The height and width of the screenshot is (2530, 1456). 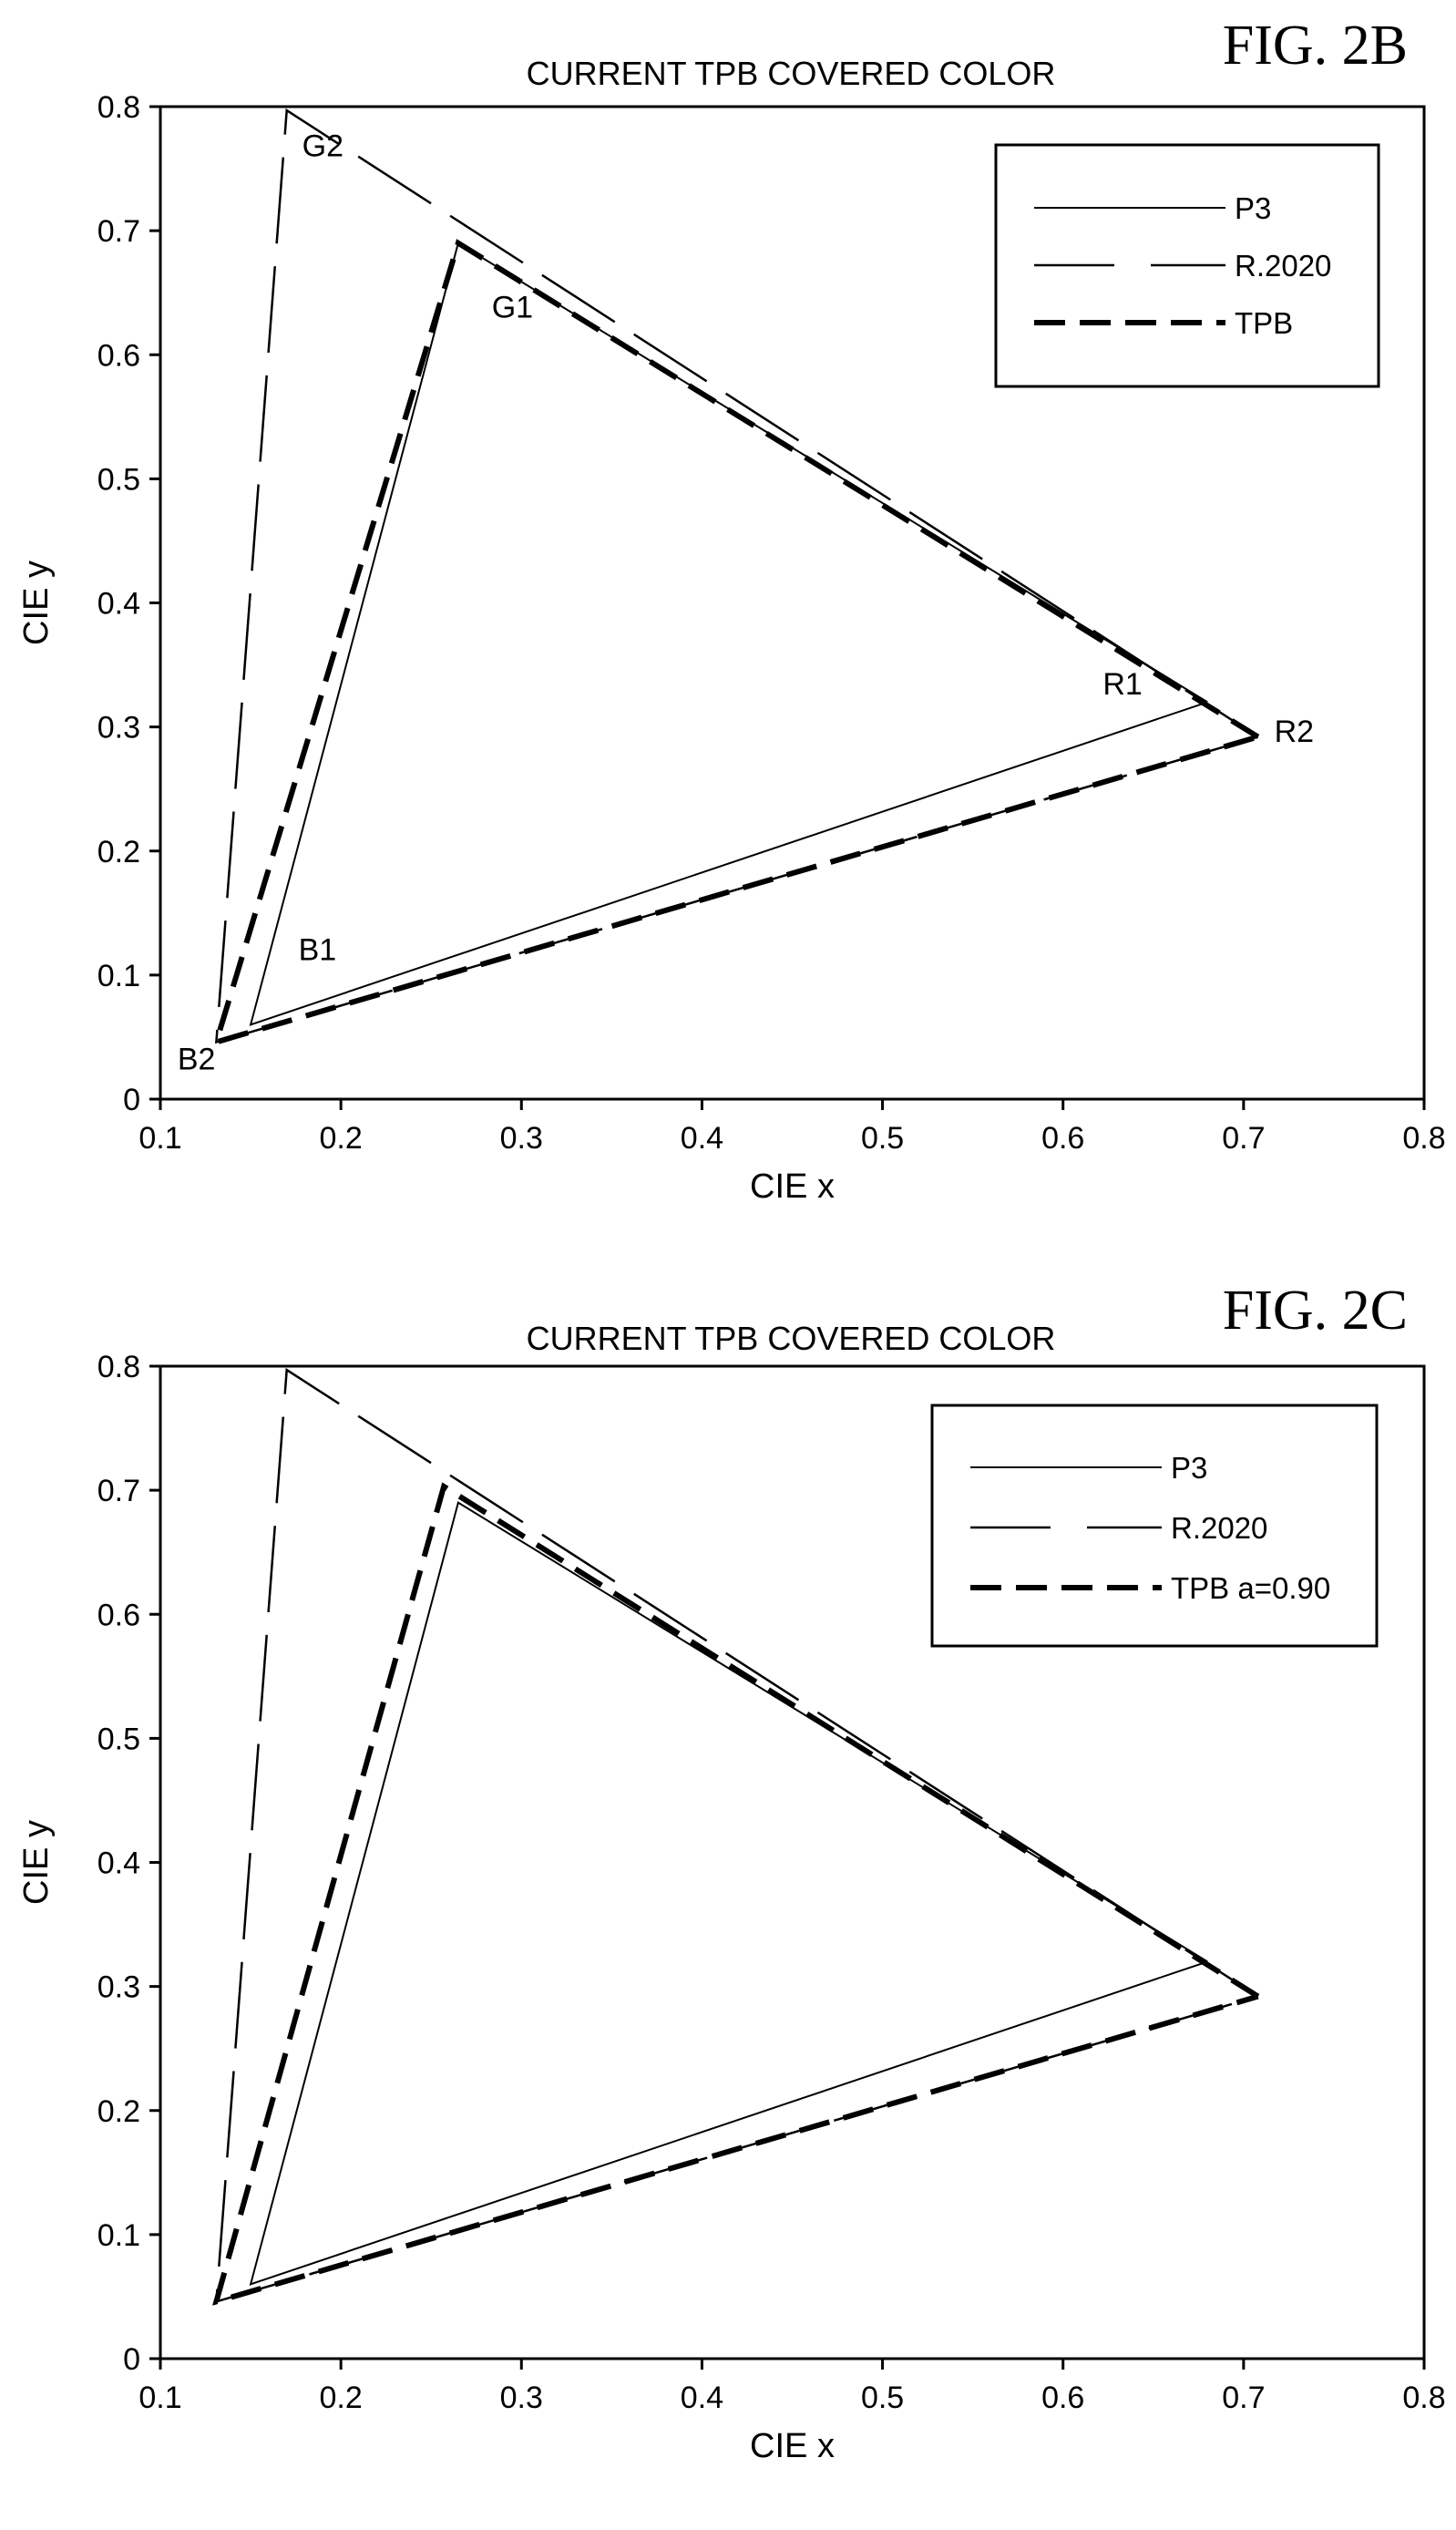 I want to click on vertex-label-b1: B1, so click(x=318, y=951).